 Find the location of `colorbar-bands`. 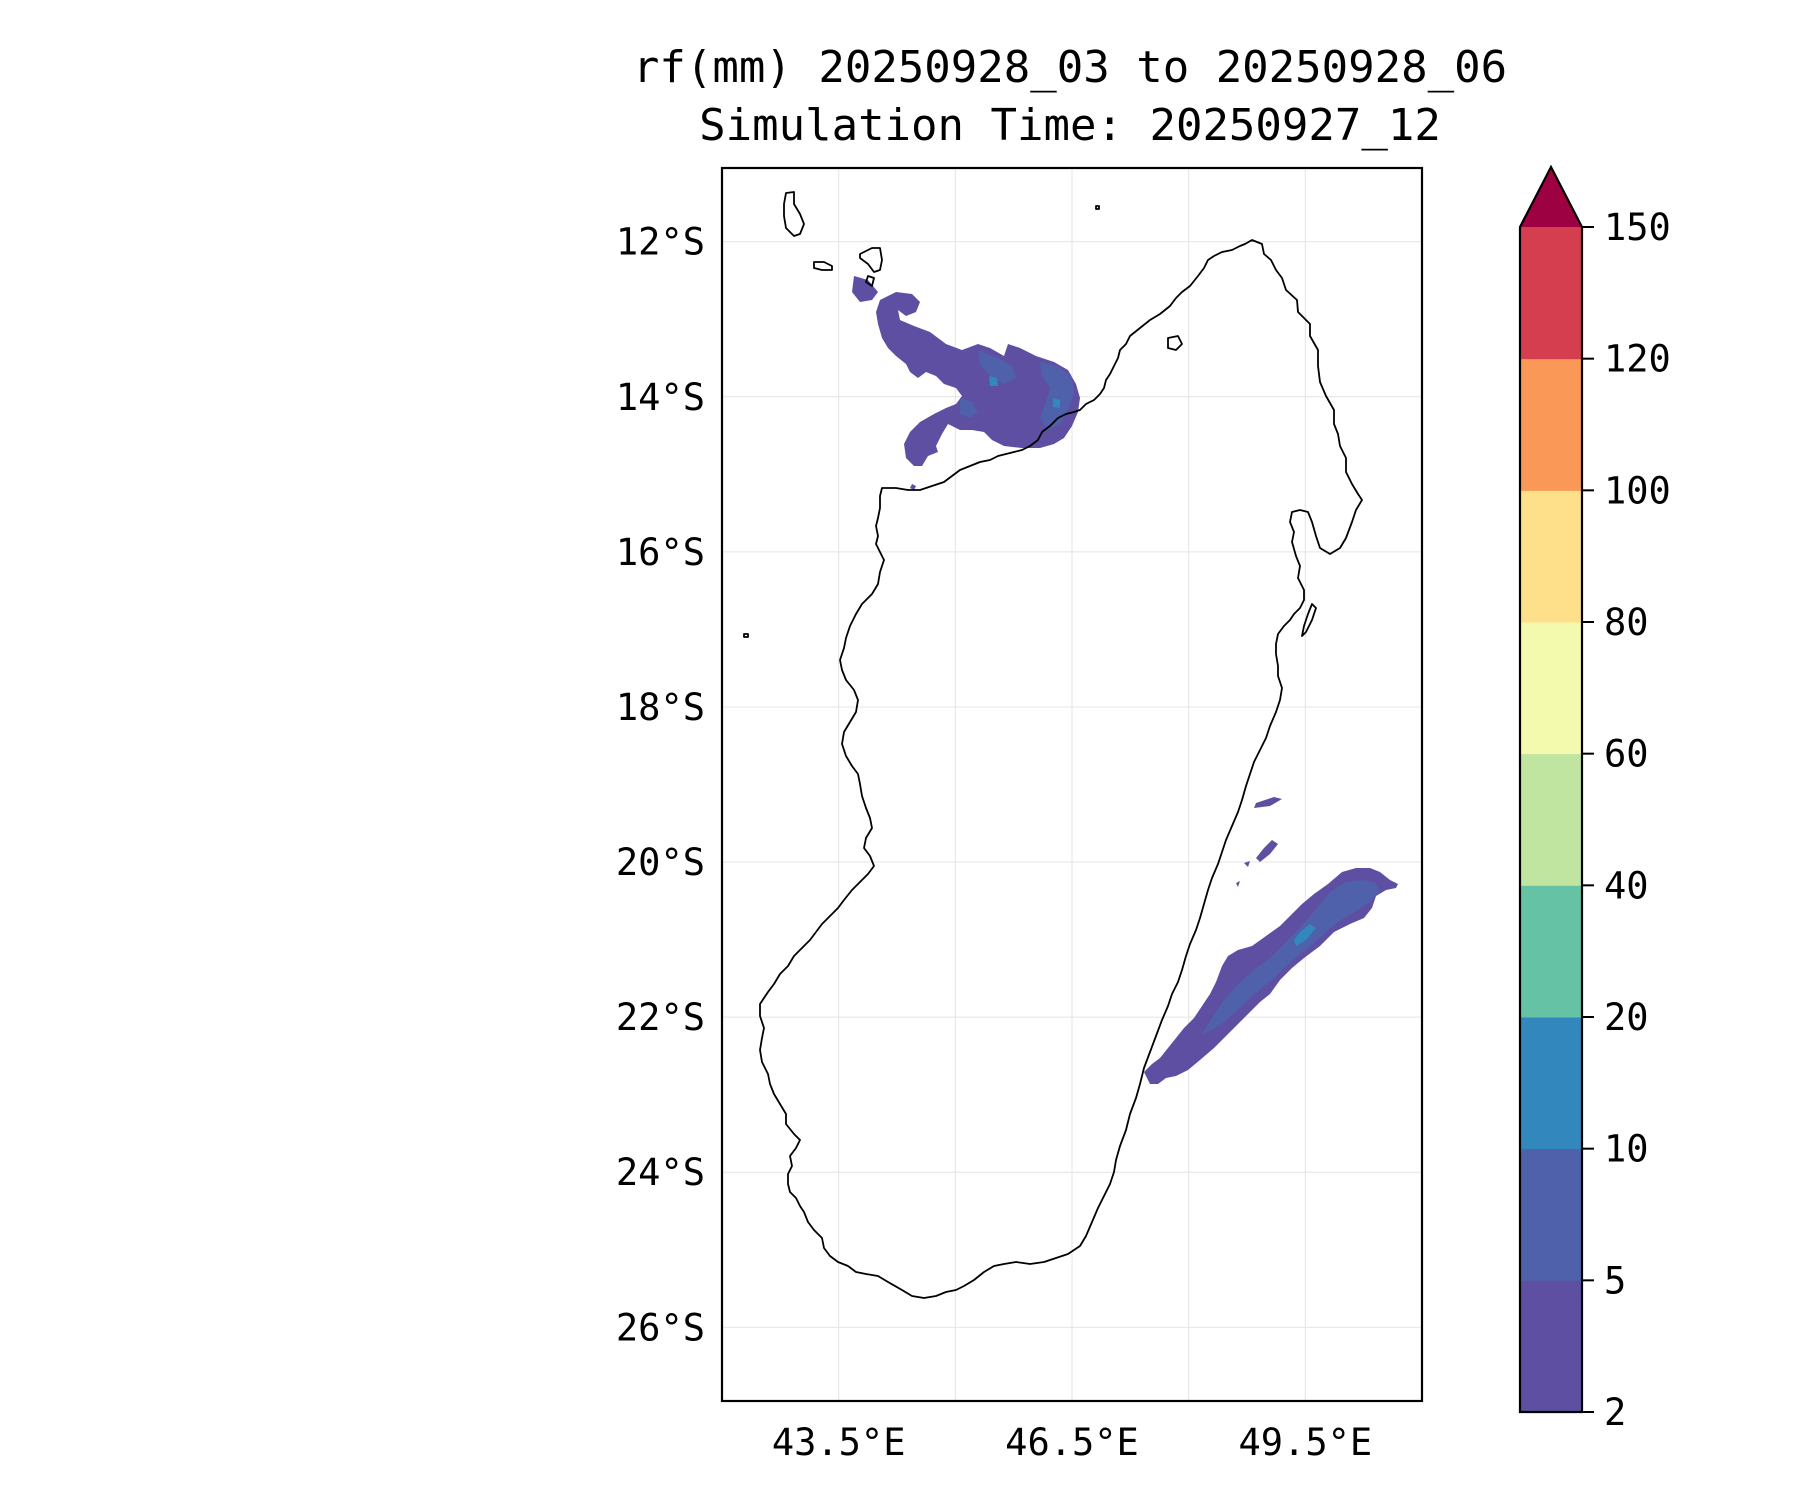

colorbar-bands is located at coordinates (1551, 820).